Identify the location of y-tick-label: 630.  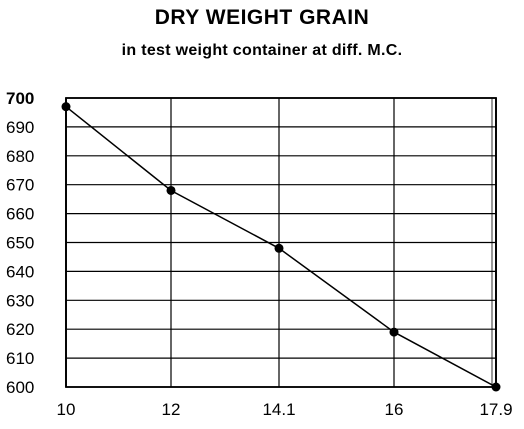
(20, 300).